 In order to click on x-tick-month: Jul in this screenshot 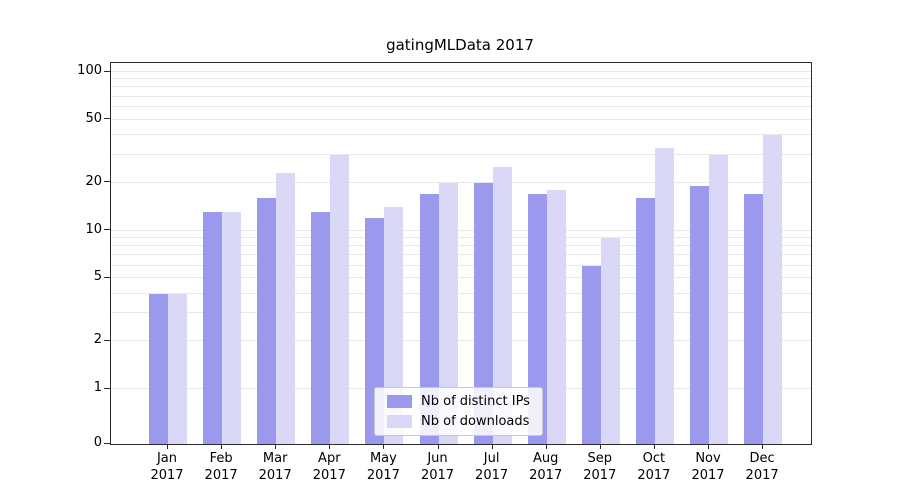, I will do `click(491, 458)`.